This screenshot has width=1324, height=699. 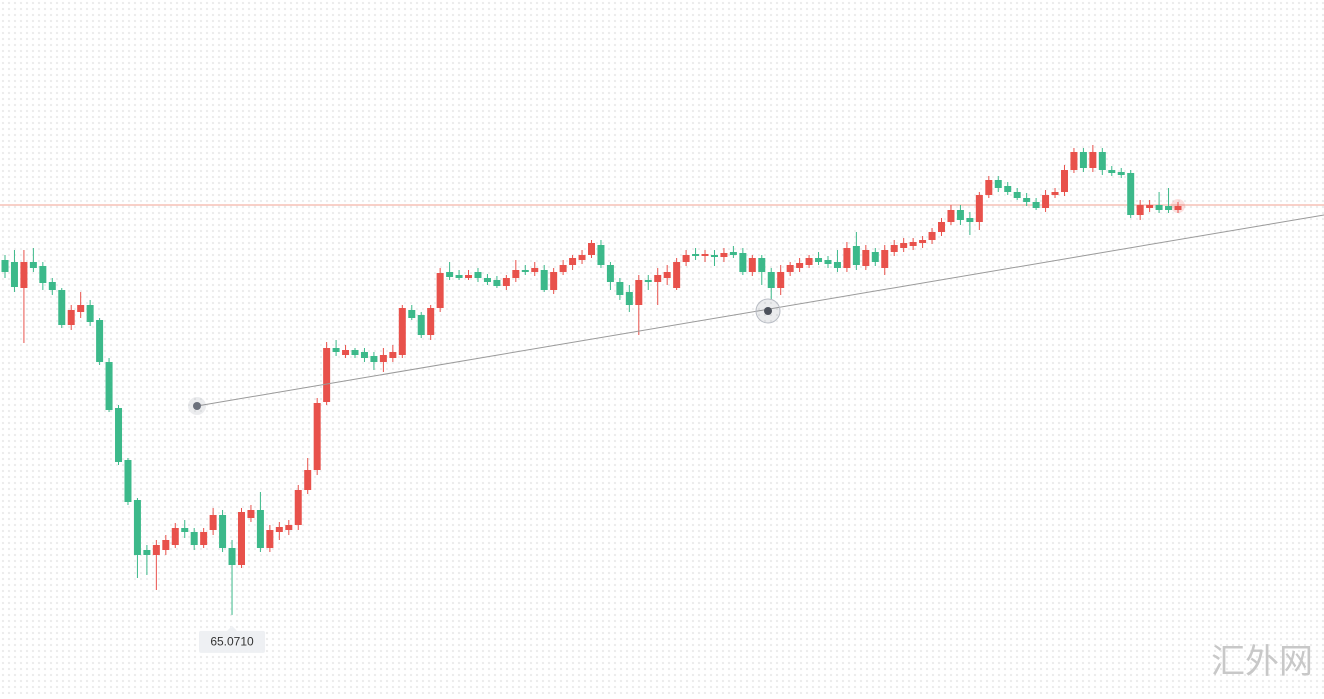 I want to click on low-label: 65.0710, so click(x=232, y=642).